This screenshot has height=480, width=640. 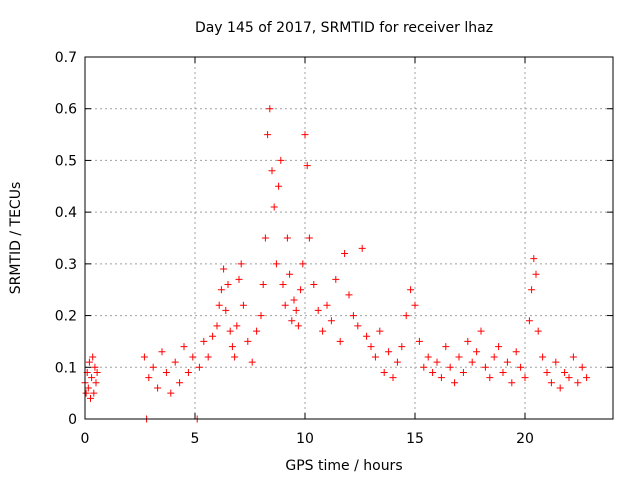 What do you see at coordinates (195, 439) in the screenshot?
I see `x-tick-label: 5` at bounding box center [195, 439].